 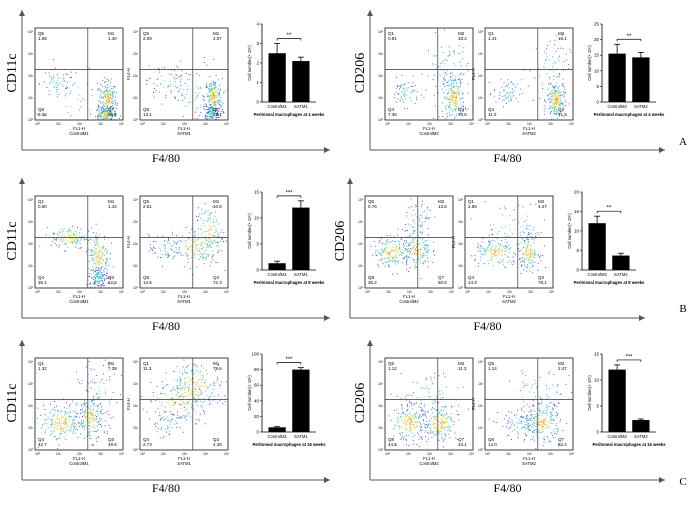 What do you see at coordinates (122, 124) in the screenshot?
I see `x-tick-label: 10⁴` at bounding box center [122, 124].